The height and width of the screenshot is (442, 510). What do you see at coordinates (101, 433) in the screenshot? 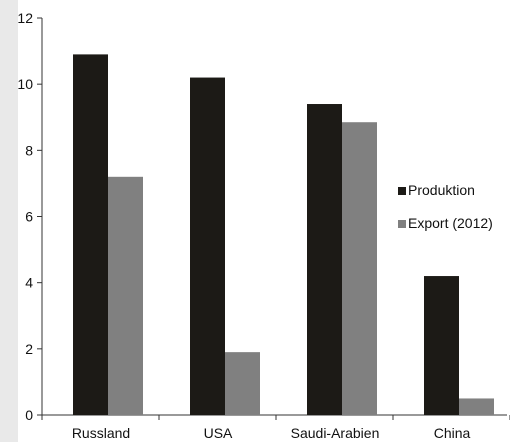
I see `x-tick-label: Russland` at bounding box center [101, 433].